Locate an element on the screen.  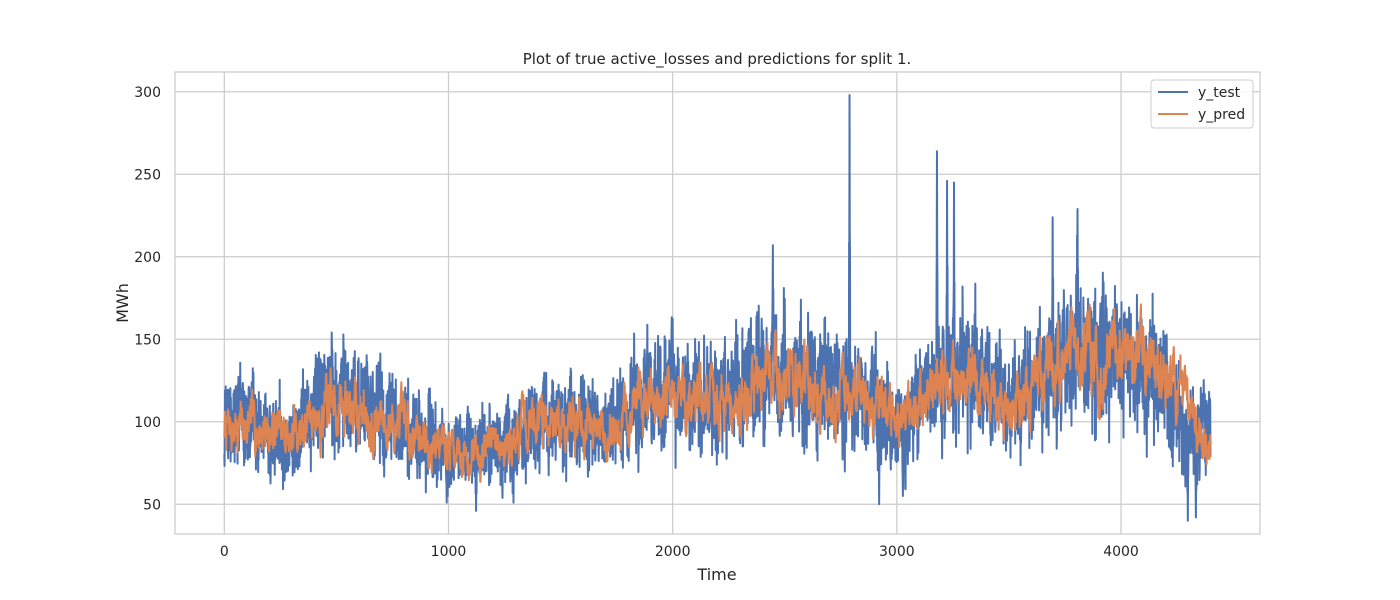
y-tick-label: 150 is located at coordinates (147, 340).